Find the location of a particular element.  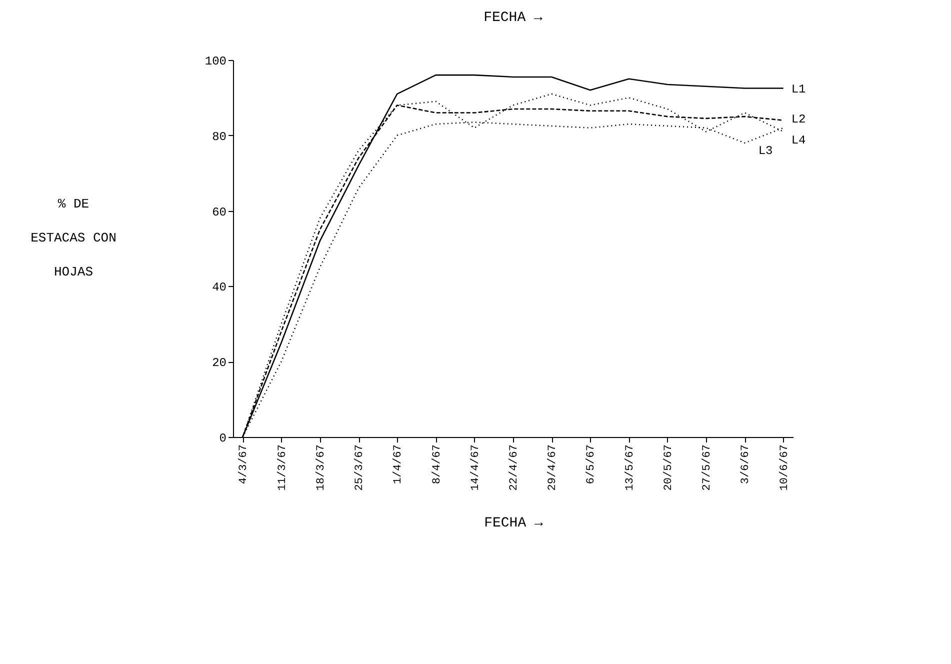

x-tick-label: 14/4/67 is located at coordinates (476, 467).